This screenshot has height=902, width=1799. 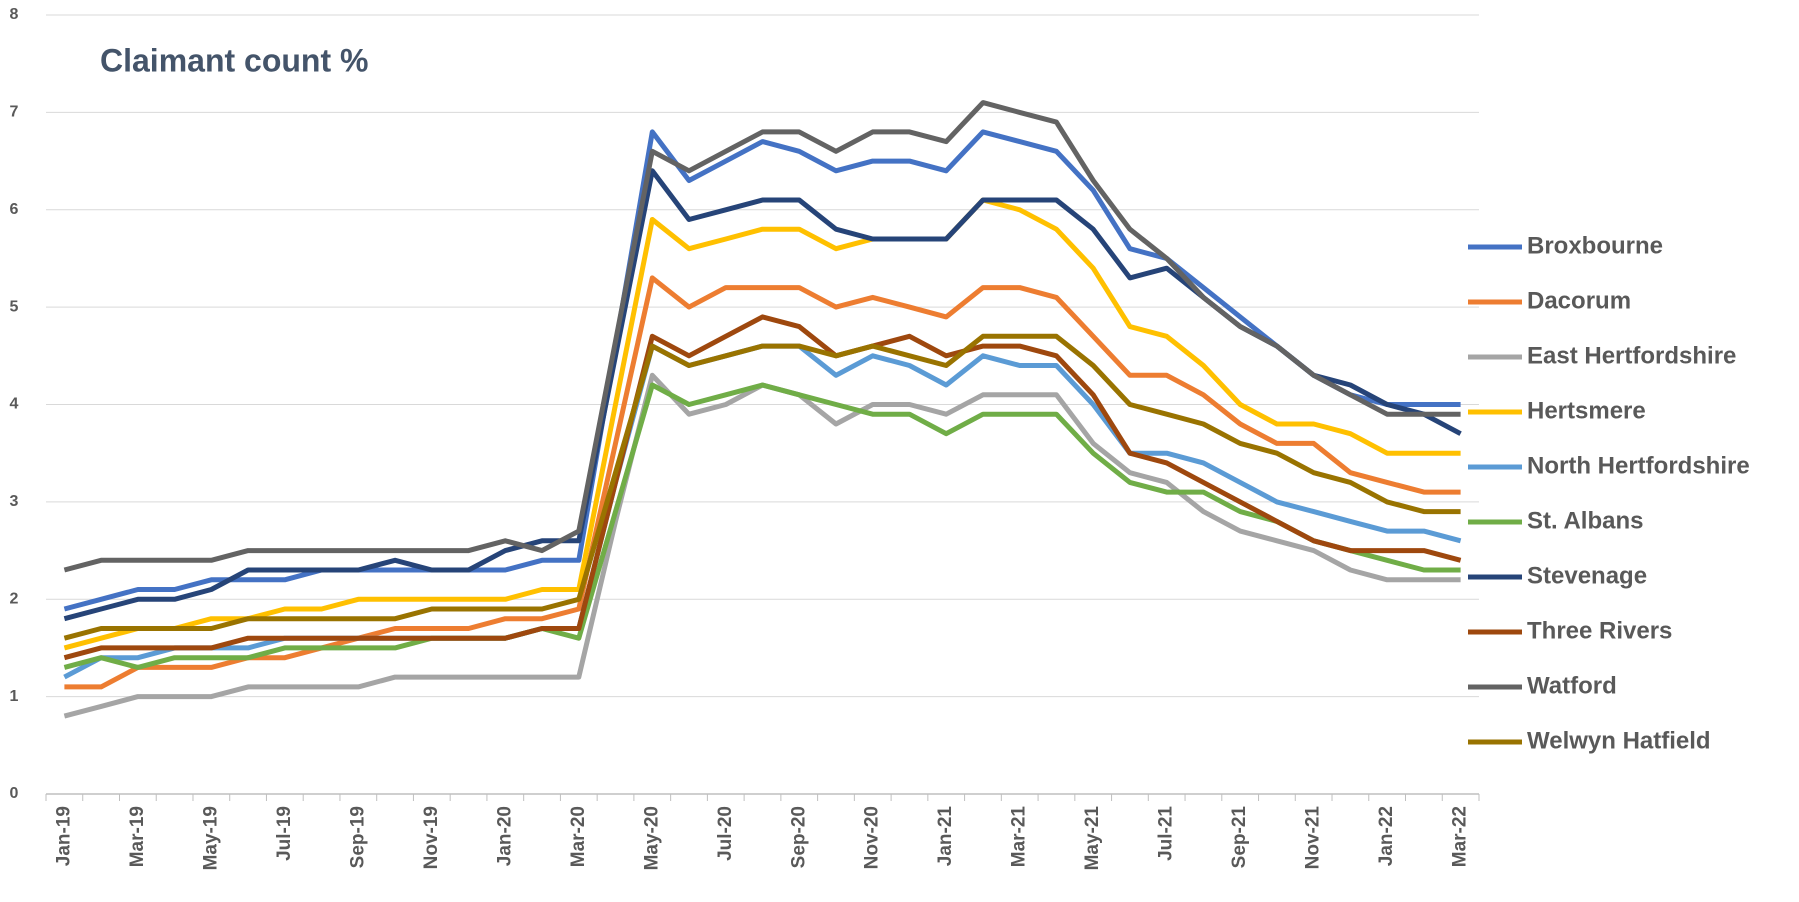 What do you see at coordinates (14, 306) in the screenshot?
I see `y-tick-label: 5` at bounding box center [14, 306].